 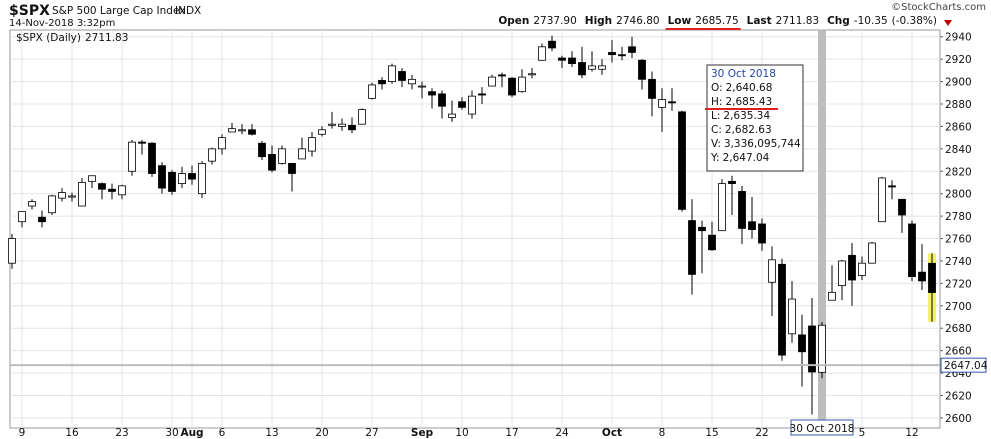 I want to click on y-tick-label: 2820, so click(x=958, y=172).